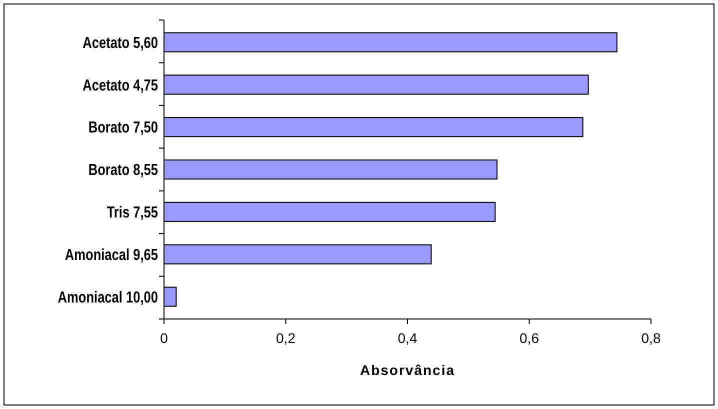 The width and height of the screenshot is (718, 409). What do you see at coordinates (530, 338) in the screenshot?
I see `x-tick-label: 0,6` at bounding box center [530, 338].